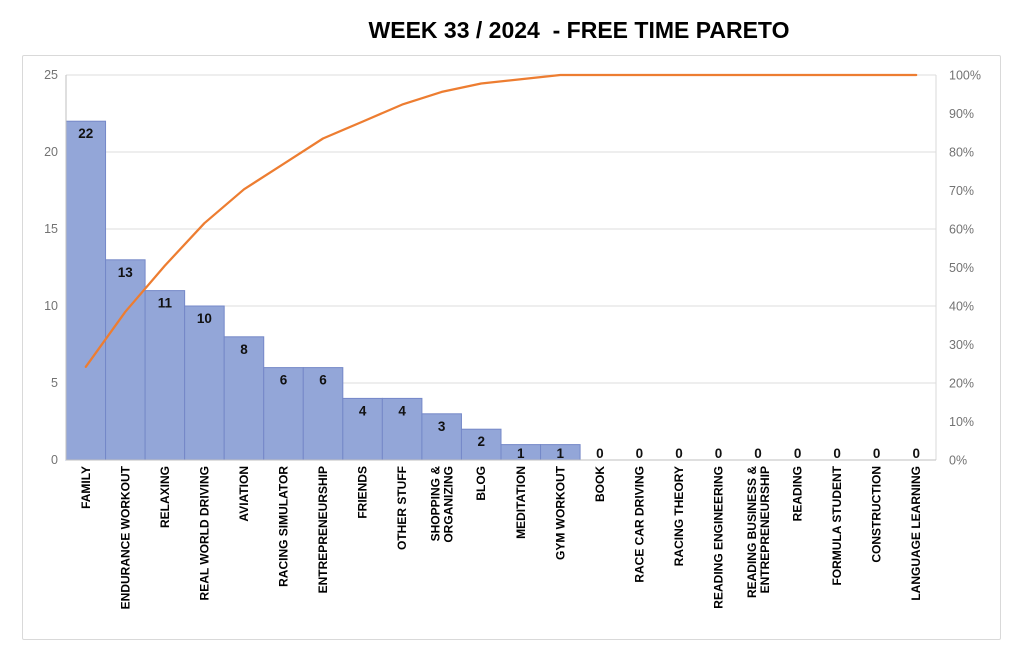  What do you see at coordinates (244, 349) in the screenshot?
I see `bar-value-label: 8` at bounding box center [244, 349].